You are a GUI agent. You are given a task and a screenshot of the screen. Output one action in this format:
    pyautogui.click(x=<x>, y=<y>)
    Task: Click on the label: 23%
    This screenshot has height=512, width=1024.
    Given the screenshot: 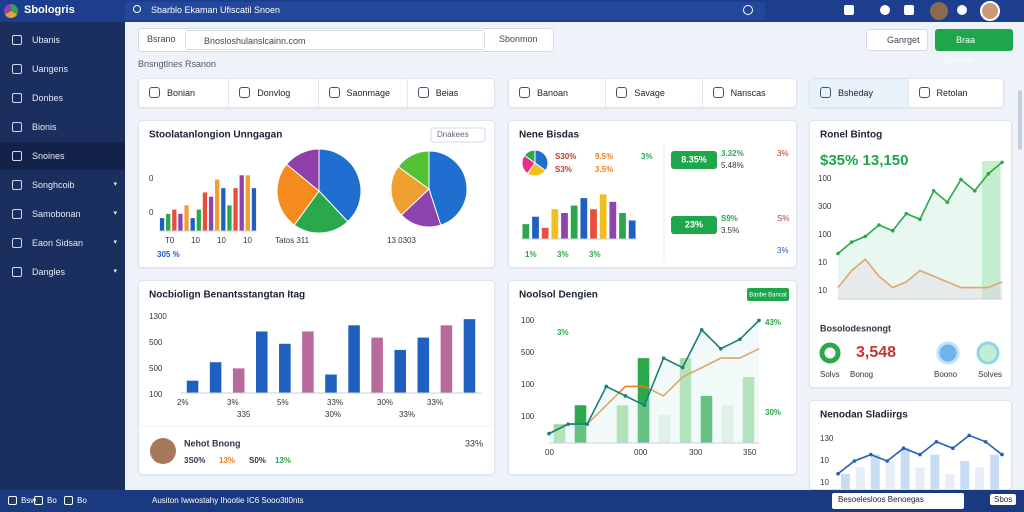 What is the action you would take?
    pyautogui.click(x=694, y=224)
    